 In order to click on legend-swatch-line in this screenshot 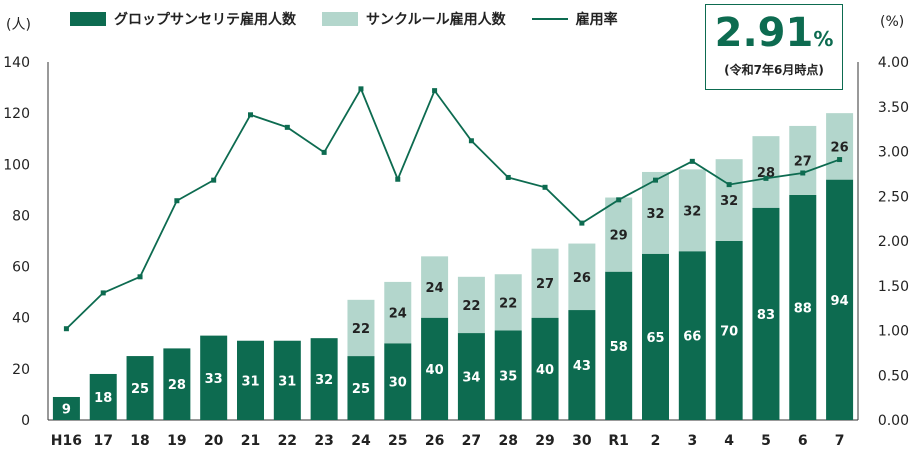, I will do `click(549, 19)`.